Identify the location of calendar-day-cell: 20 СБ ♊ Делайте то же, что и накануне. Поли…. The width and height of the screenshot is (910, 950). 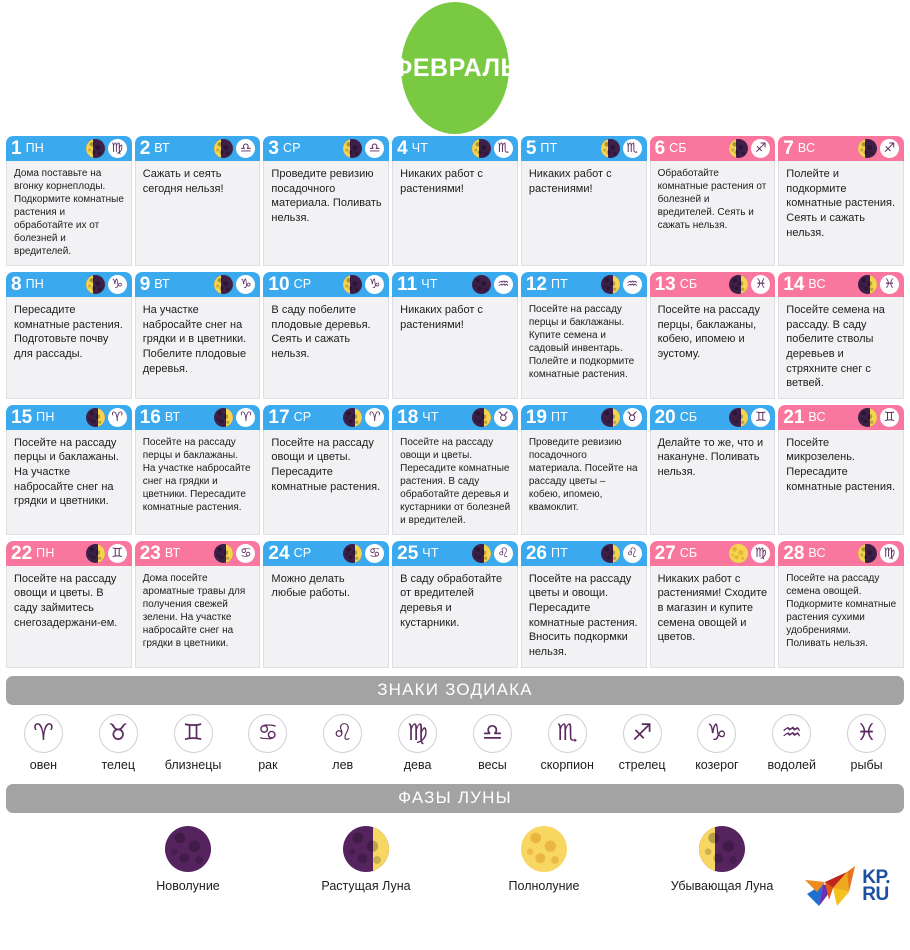
(712, 469).